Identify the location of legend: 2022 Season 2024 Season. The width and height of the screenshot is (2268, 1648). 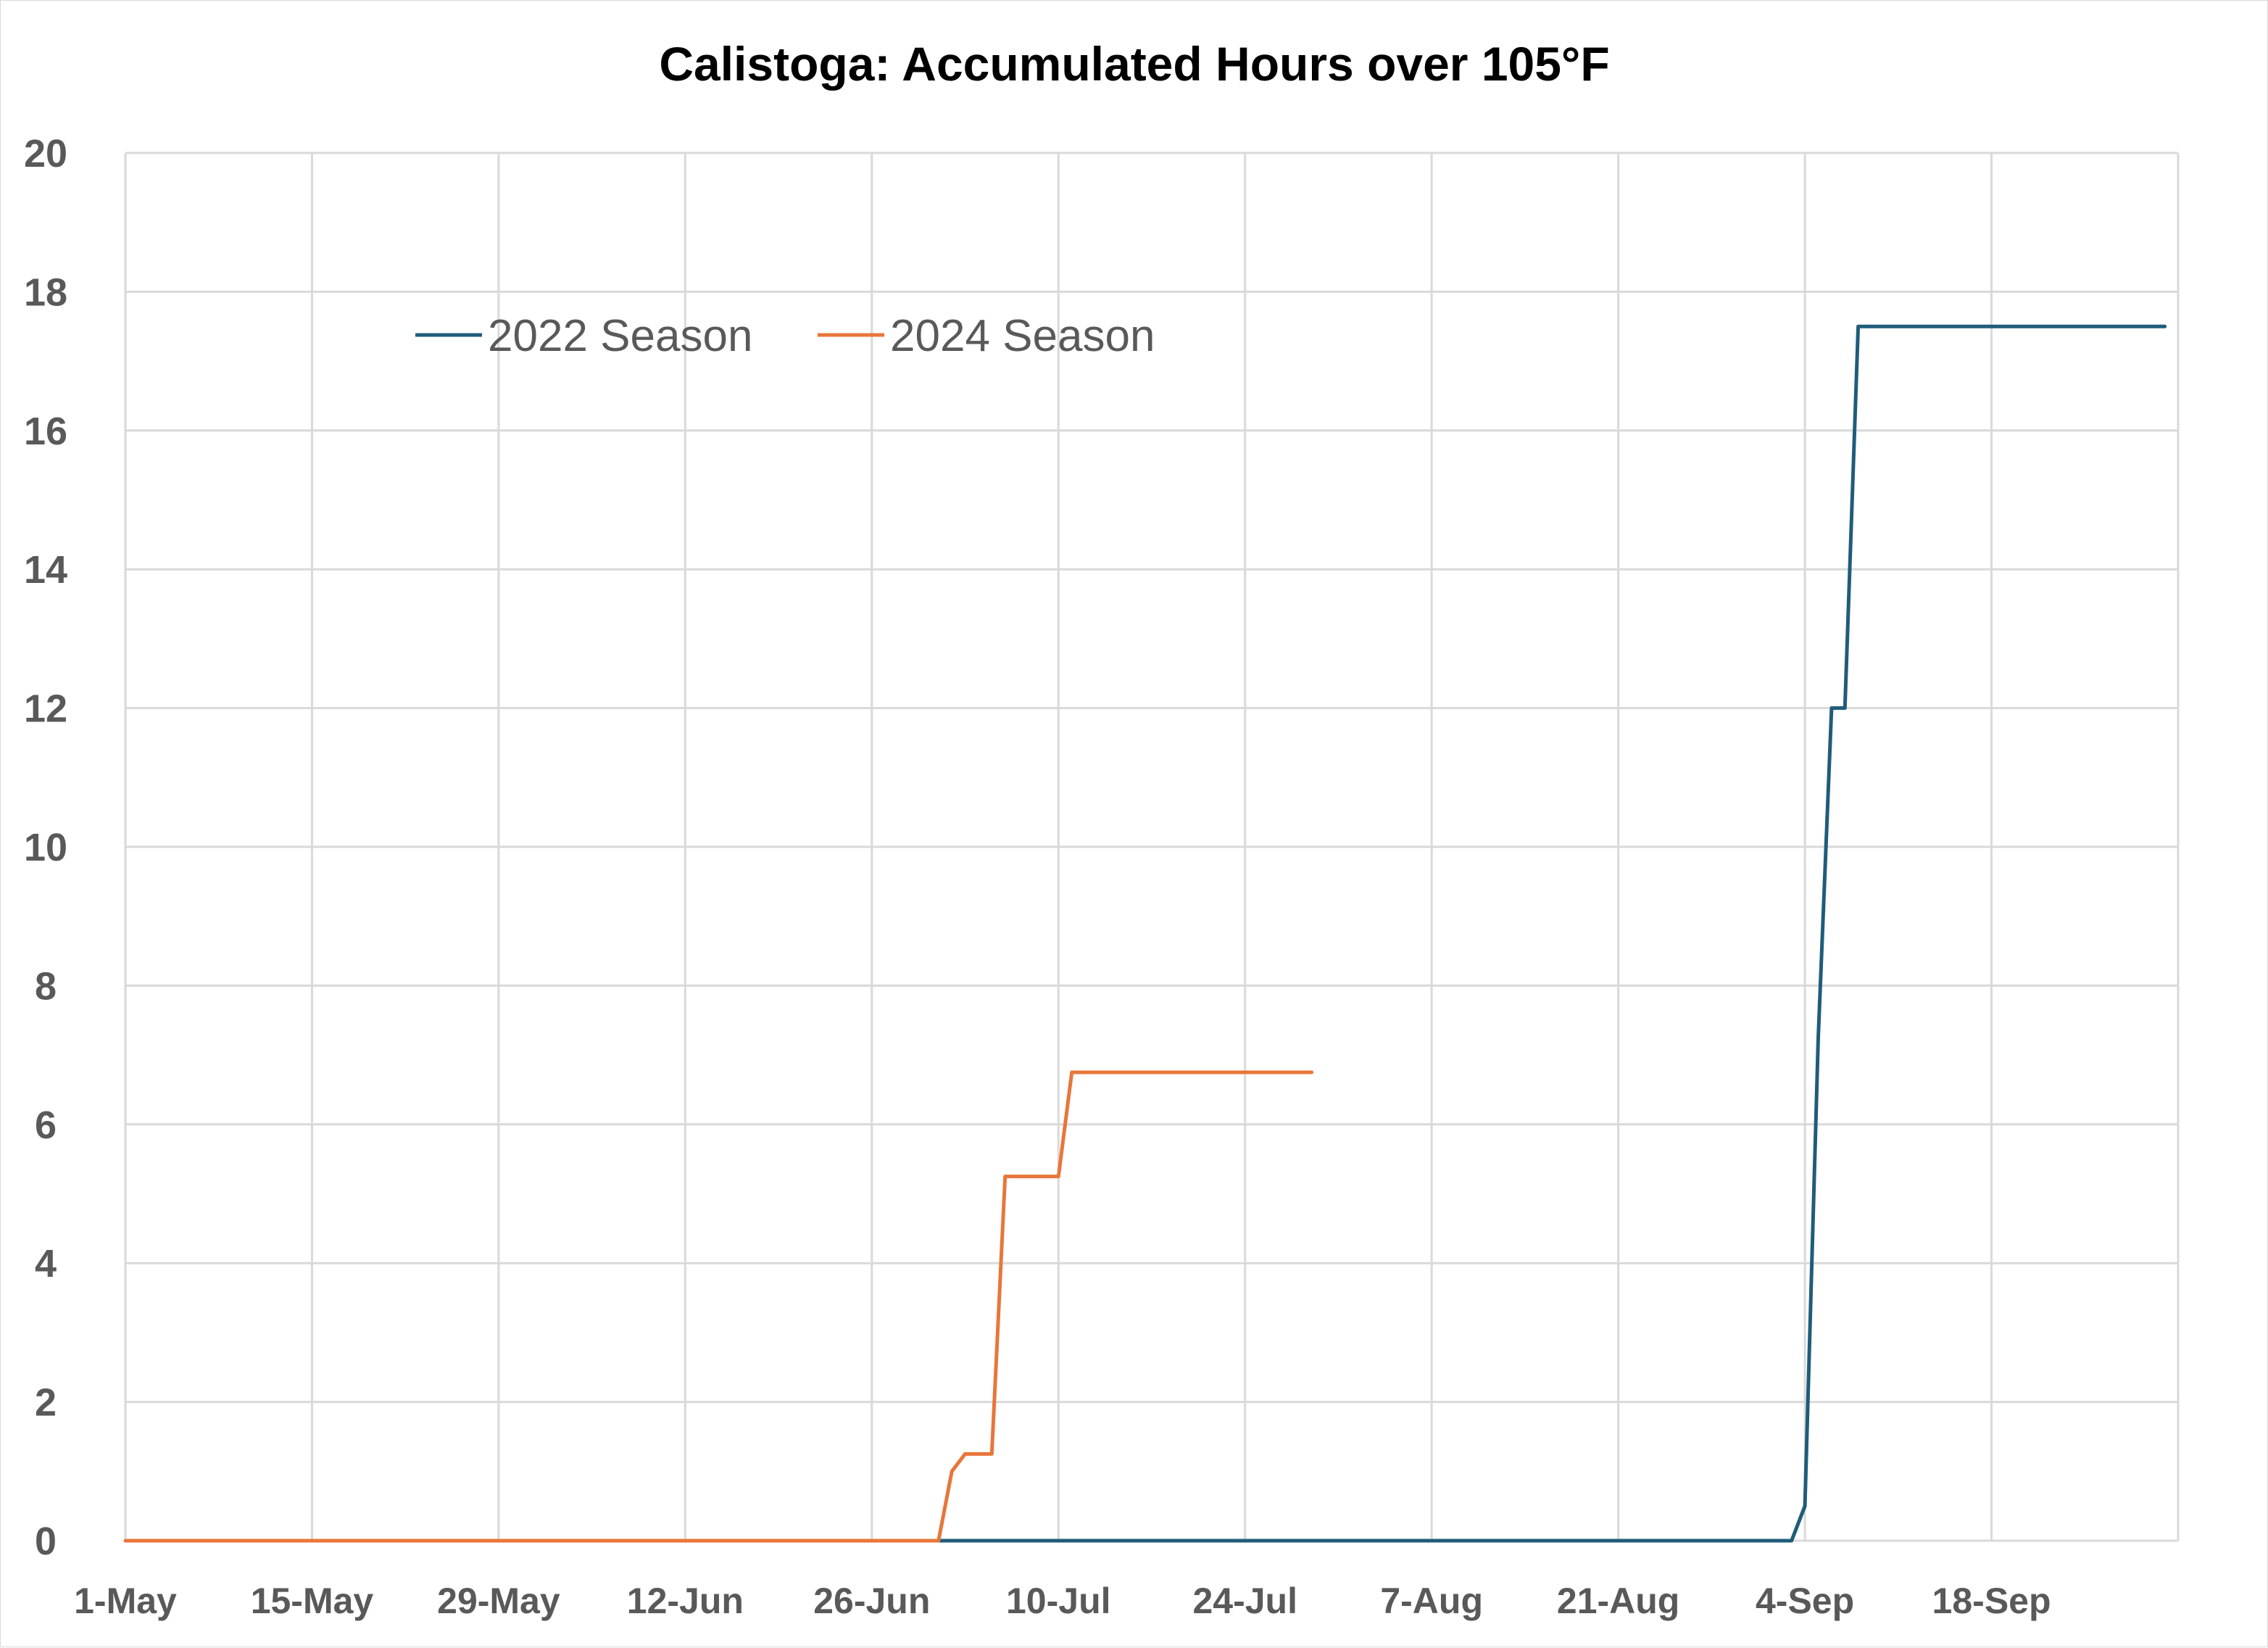
(785, 336).